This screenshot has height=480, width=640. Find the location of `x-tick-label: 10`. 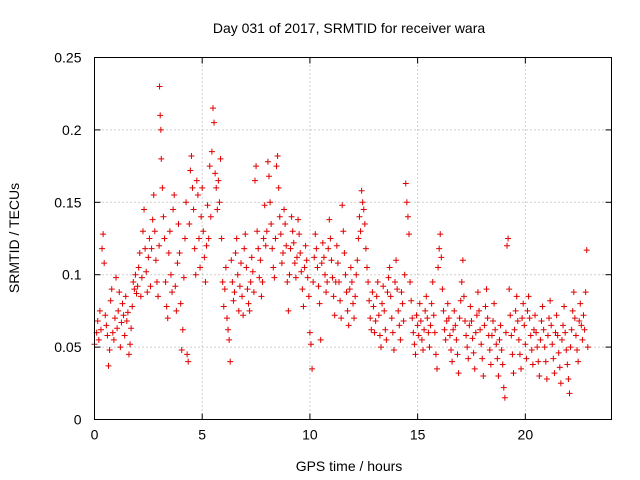

x-tick-label: 10 is located at coordinates (310, 435).